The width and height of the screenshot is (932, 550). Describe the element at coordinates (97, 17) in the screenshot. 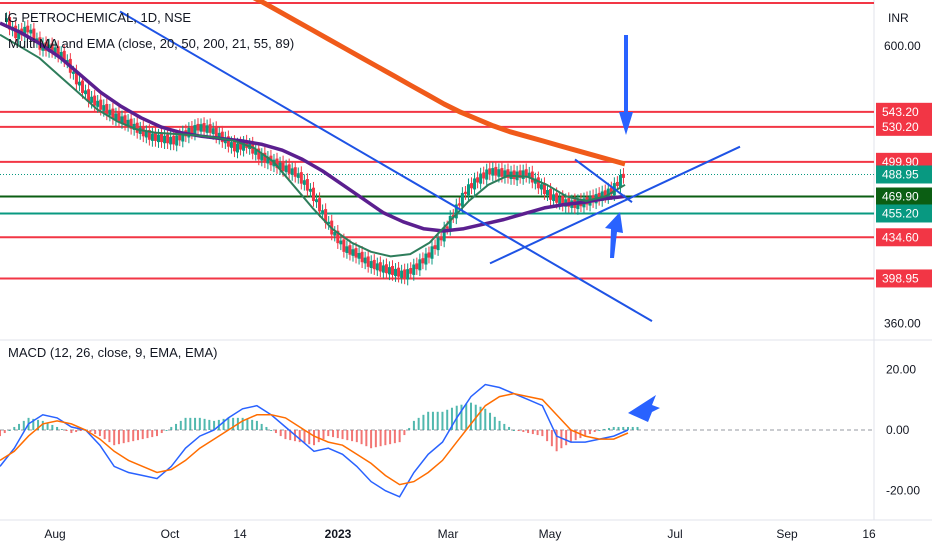

I see `symbol-title: IG PETROCHEMICAL, 1D, NSE` at that location.